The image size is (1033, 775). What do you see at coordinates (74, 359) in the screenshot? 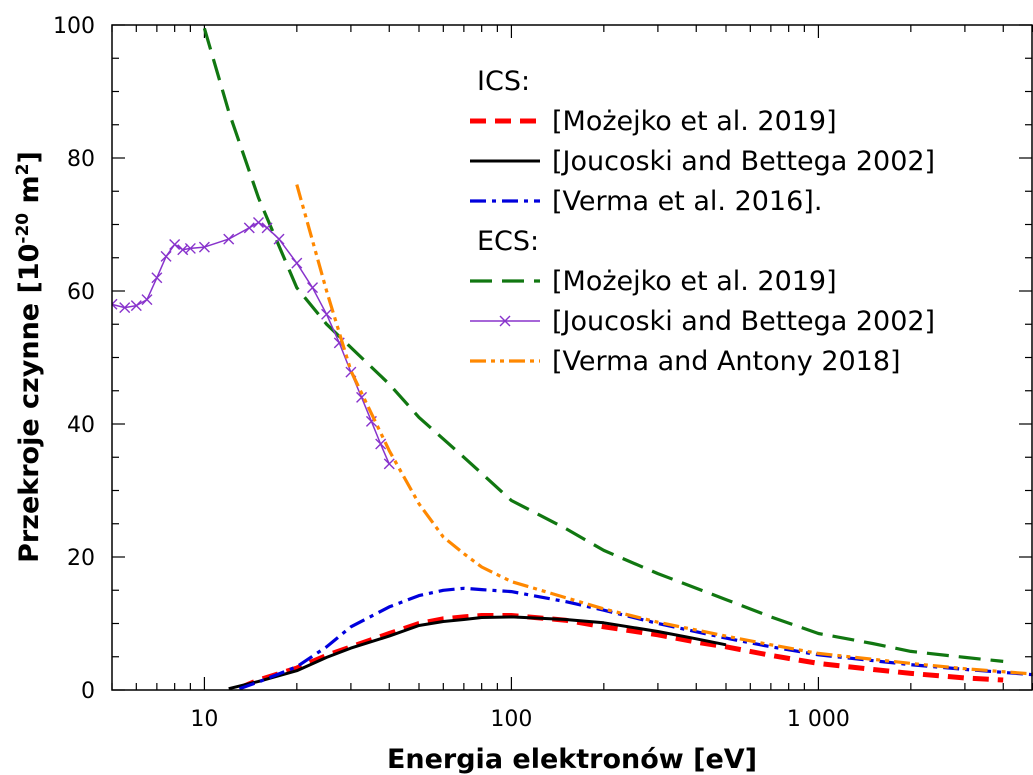
I see `y-tick-labels: 0 20 40 60 80 100` at bounding box center [74, 359].